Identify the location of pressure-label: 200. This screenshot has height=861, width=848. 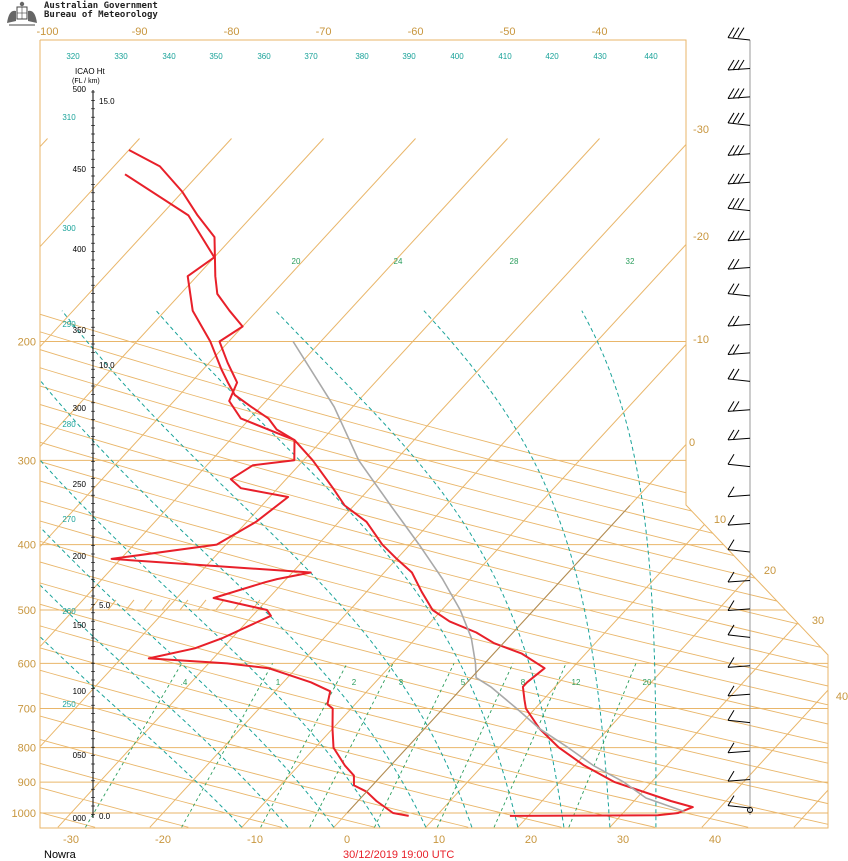
(27, 343).